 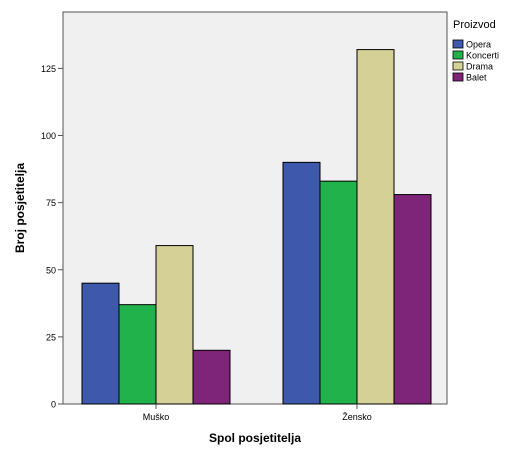 I want to click on y-tick-label: 25, so click(x=51, y=337).